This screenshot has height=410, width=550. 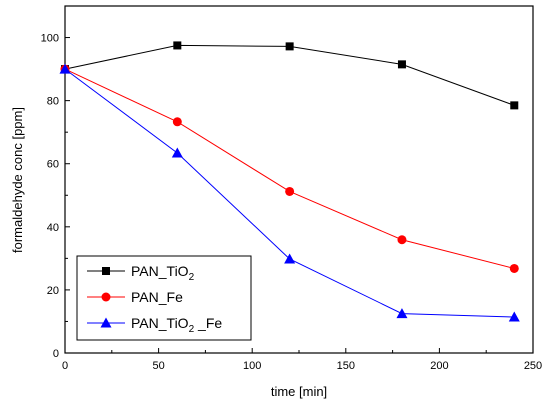 I want to click on legend-item: PAN_TiO2, so click(x=141, y=273).